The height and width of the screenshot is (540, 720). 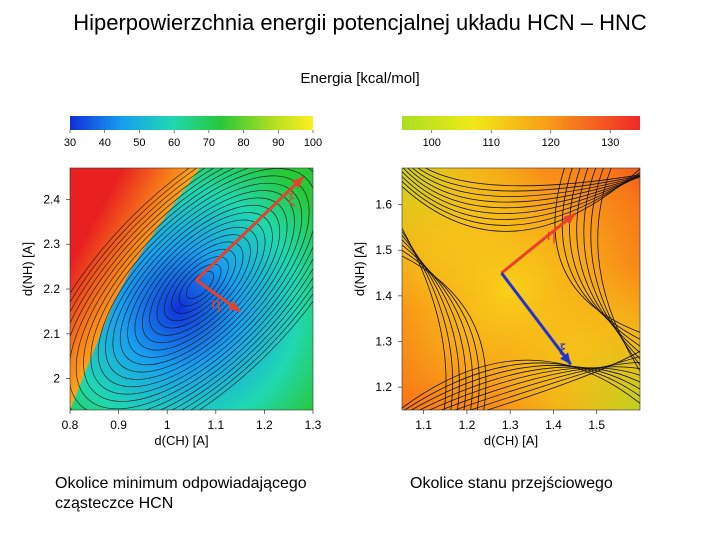 What do you see at coordinates (51, 199) in the screenshot?
I see `y-tick-label: 2.4` at bounding box center [51, 199].